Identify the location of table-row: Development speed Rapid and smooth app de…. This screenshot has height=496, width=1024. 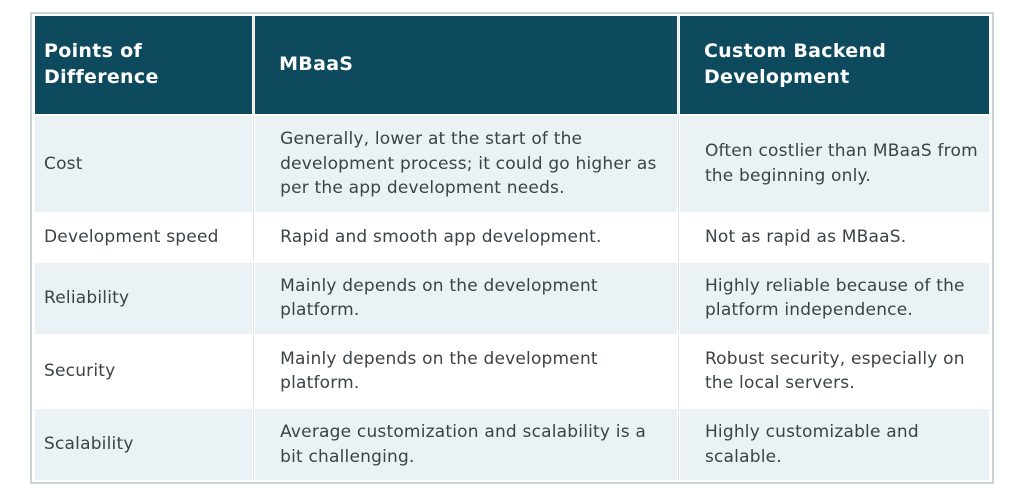
(512, 237).